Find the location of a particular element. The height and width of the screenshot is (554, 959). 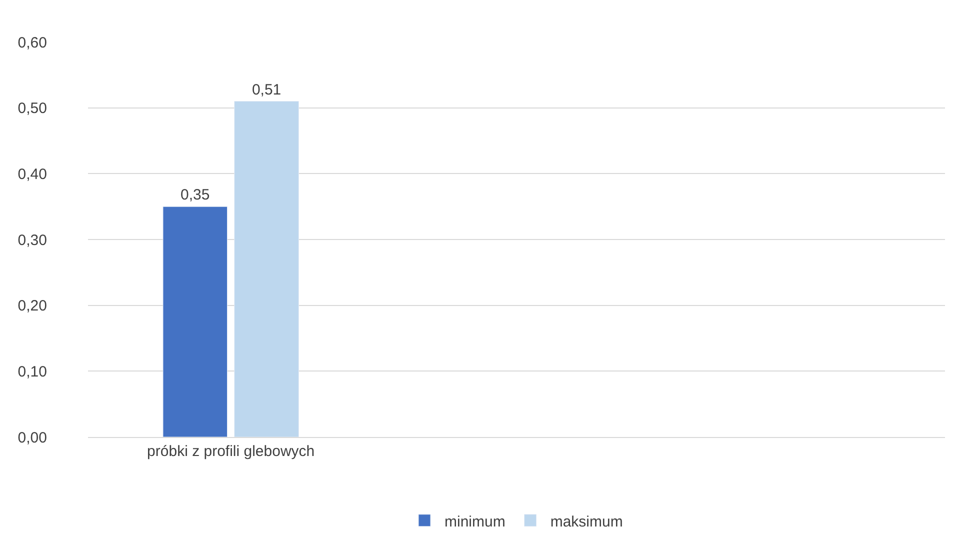

y-tick-label: 0,40 is located at coordinates (32, 174).